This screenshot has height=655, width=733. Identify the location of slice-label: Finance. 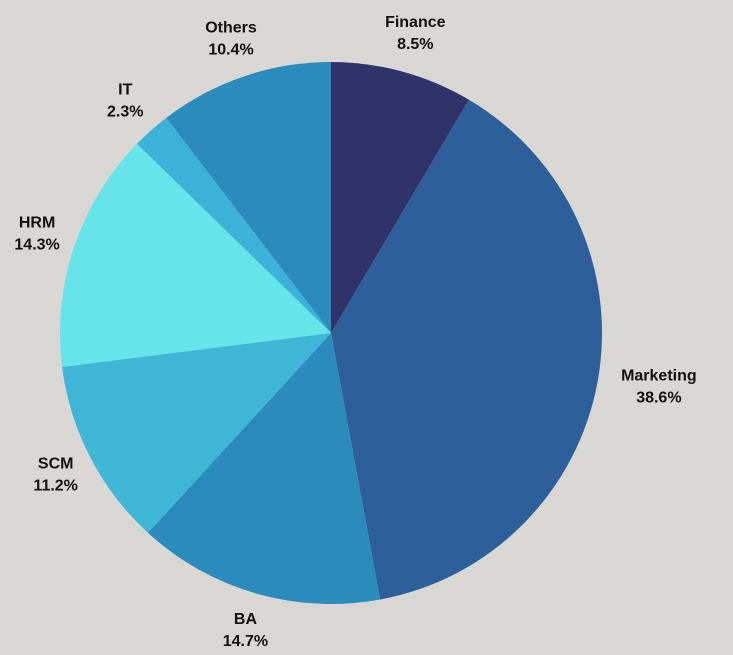
(415, 22).